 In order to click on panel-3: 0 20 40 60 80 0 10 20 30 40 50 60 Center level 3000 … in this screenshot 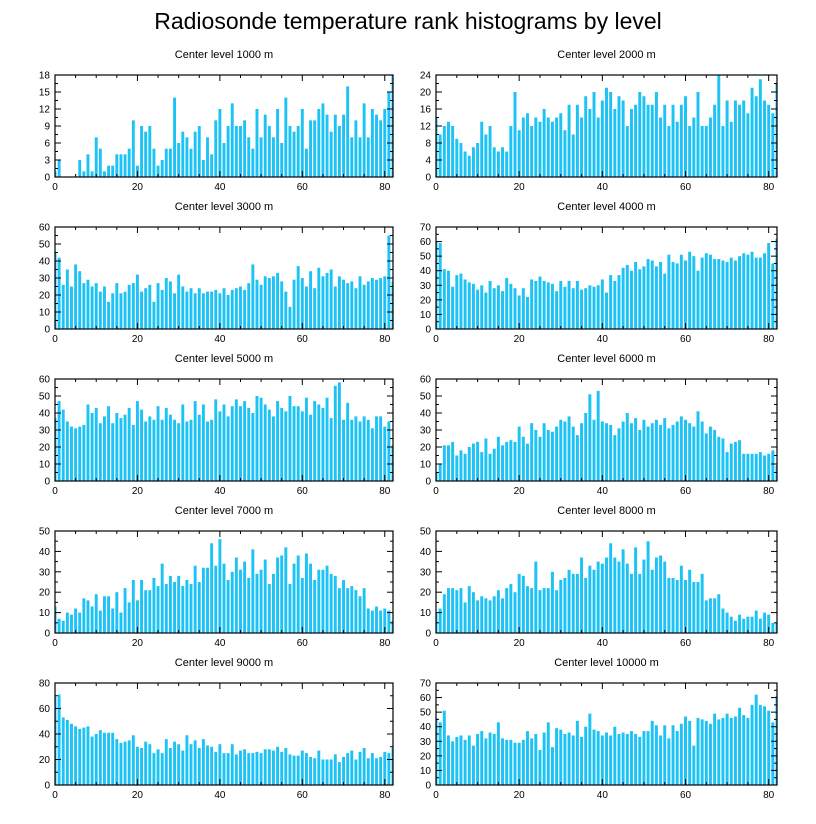, I will do `click(216, 273)`.